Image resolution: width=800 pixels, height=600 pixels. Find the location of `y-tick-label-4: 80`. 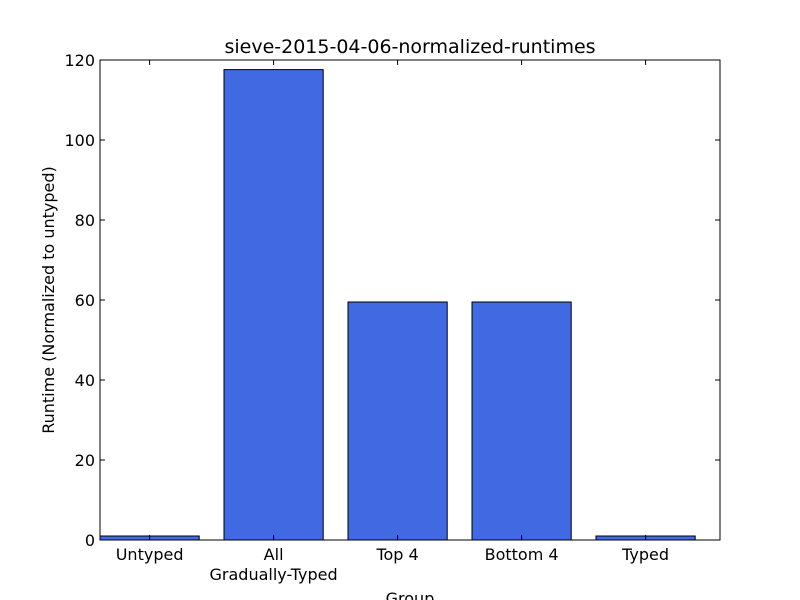

y-tick-label-4: 80 is located at coordinates (85, 220).